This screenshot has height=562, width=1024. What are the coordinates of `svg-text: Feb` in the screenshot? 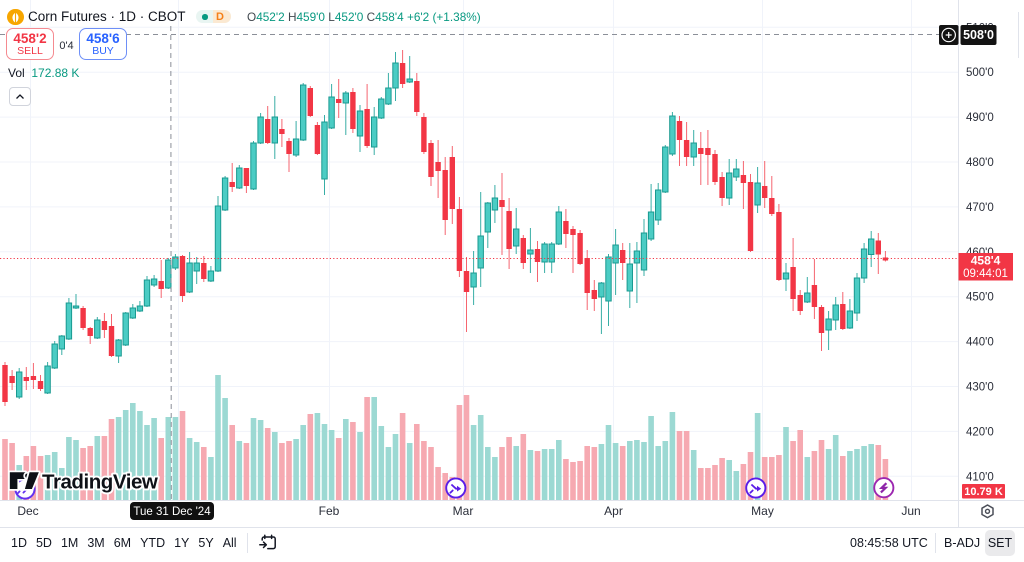 It's located at (329, 511).